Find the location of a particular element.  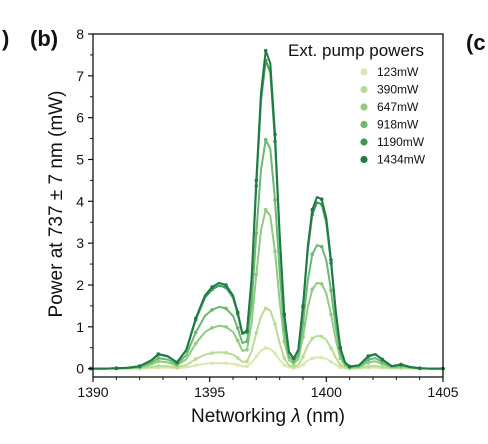

legend-label: 918mW is located at coordinates (398, 125).